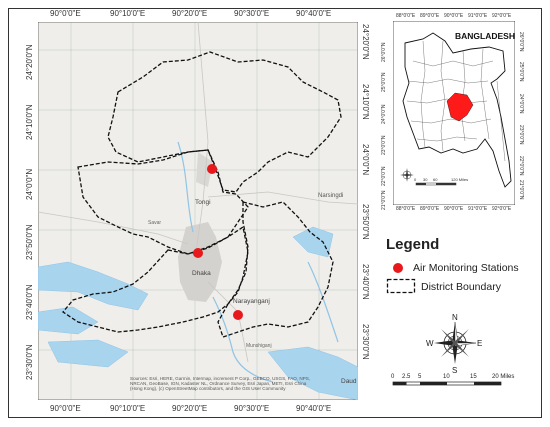 The image size is (550, 427). I want to click on y-tick-right: 23°40'0"N, so click(365, 282).